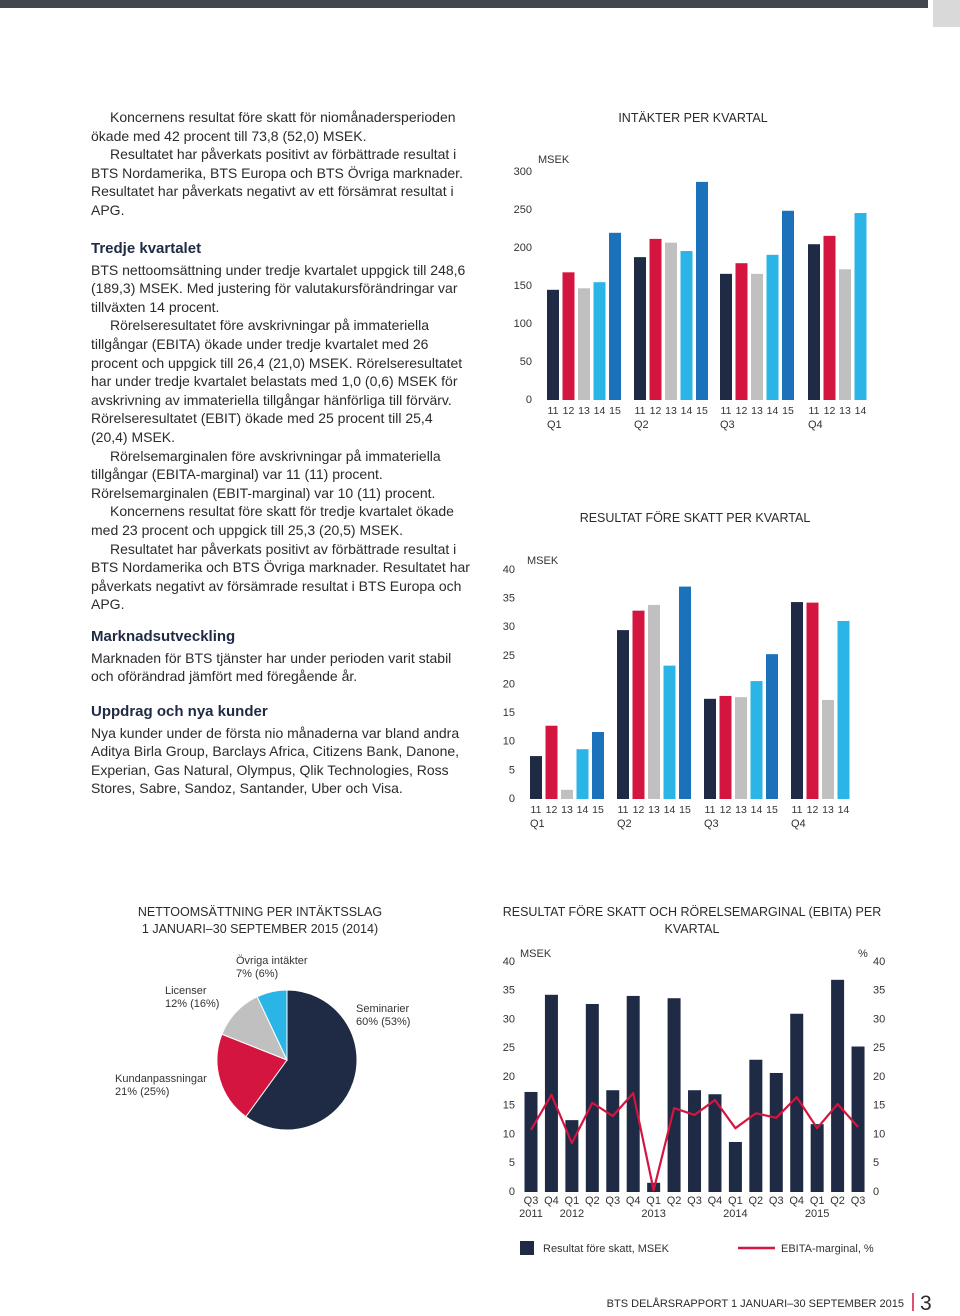 Image resolution: width=960 pixels, height=1316 pixels. I want to click on legend-swatch, so click(527, 1248).